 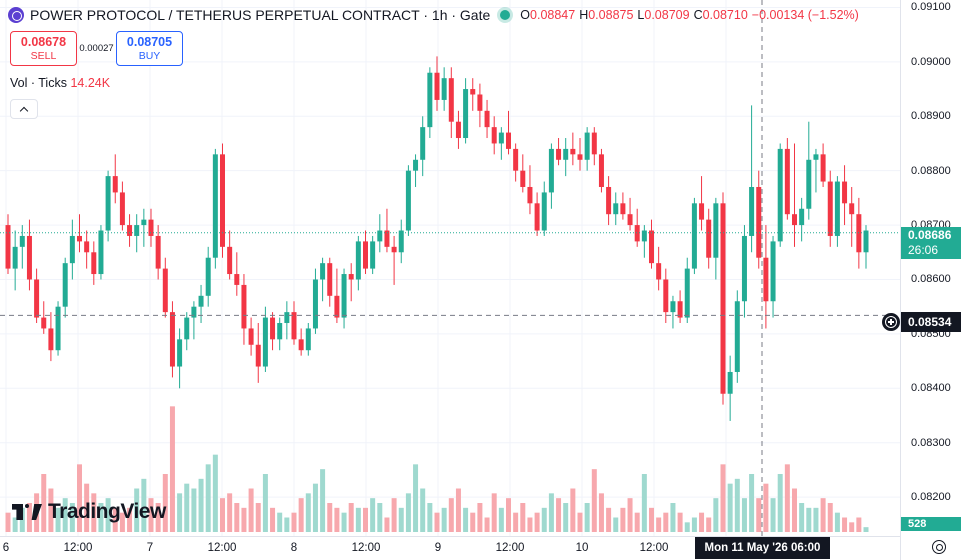 What do you see at coordinates (931, 524) in the screenshot?
I see `volume-value-label: 528` at bounding box center [931, 524].